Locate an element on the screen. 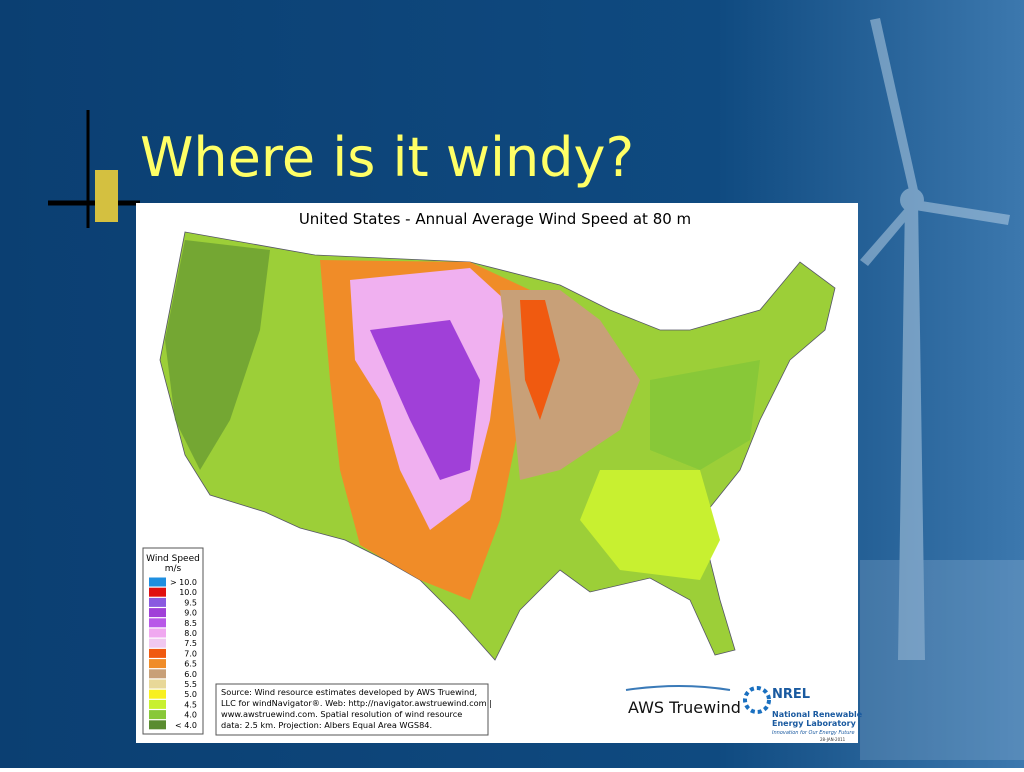 The image size is (1024, 772). legend-label: 4.5 is located at coordinates (190, 704).